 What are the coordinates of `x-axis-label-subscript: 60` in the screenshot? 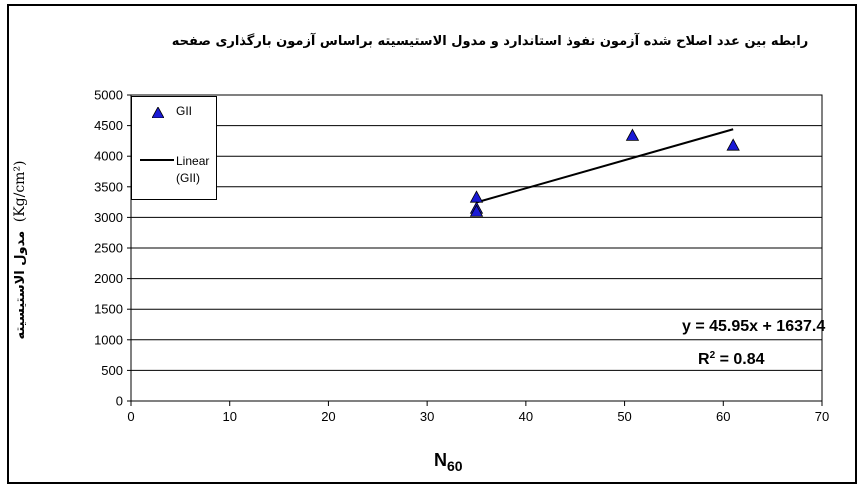 It's located at (455, 466).